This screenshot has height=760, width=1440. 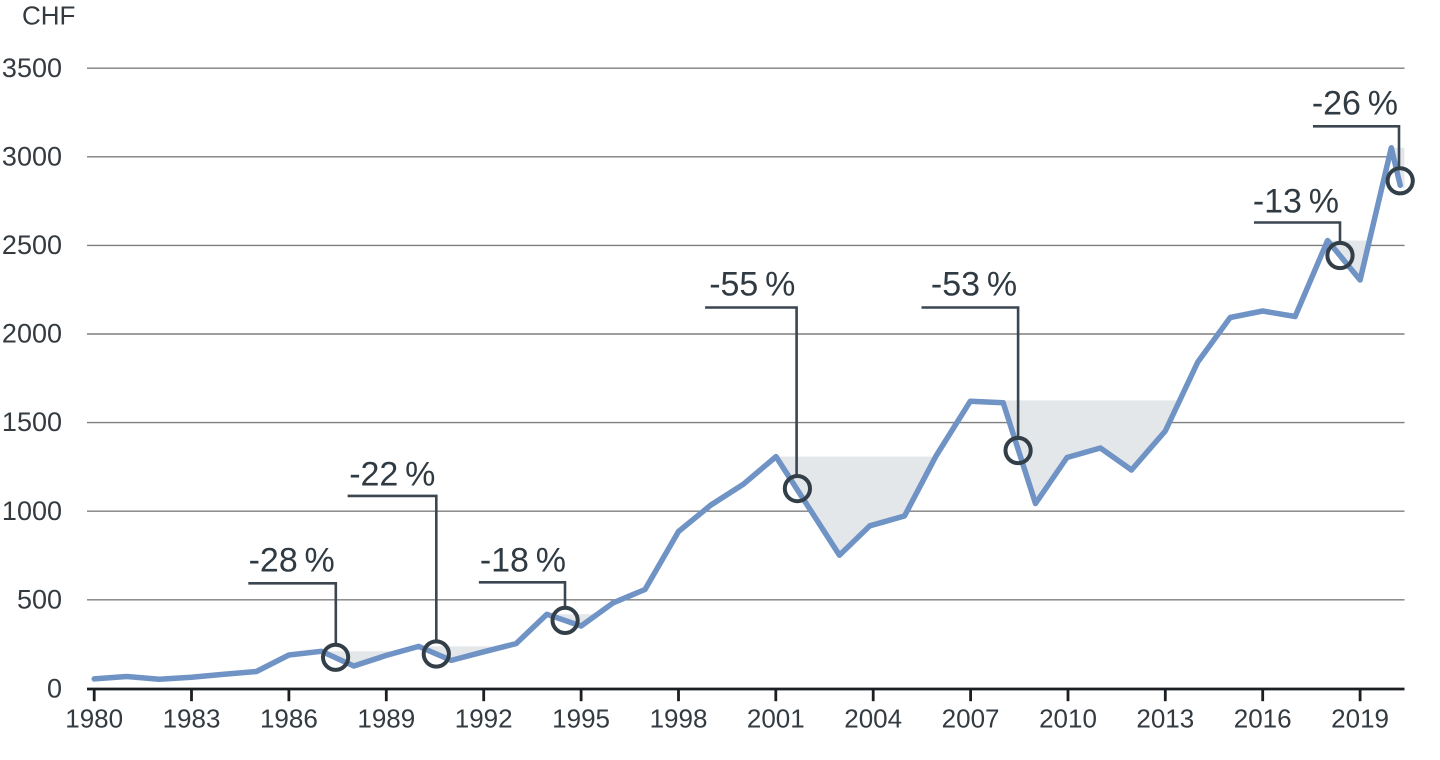 What do you see at coordinates (974, 284) in the screenshot?
I see `svg-text: -53 %` at bounding box center [974, 284].